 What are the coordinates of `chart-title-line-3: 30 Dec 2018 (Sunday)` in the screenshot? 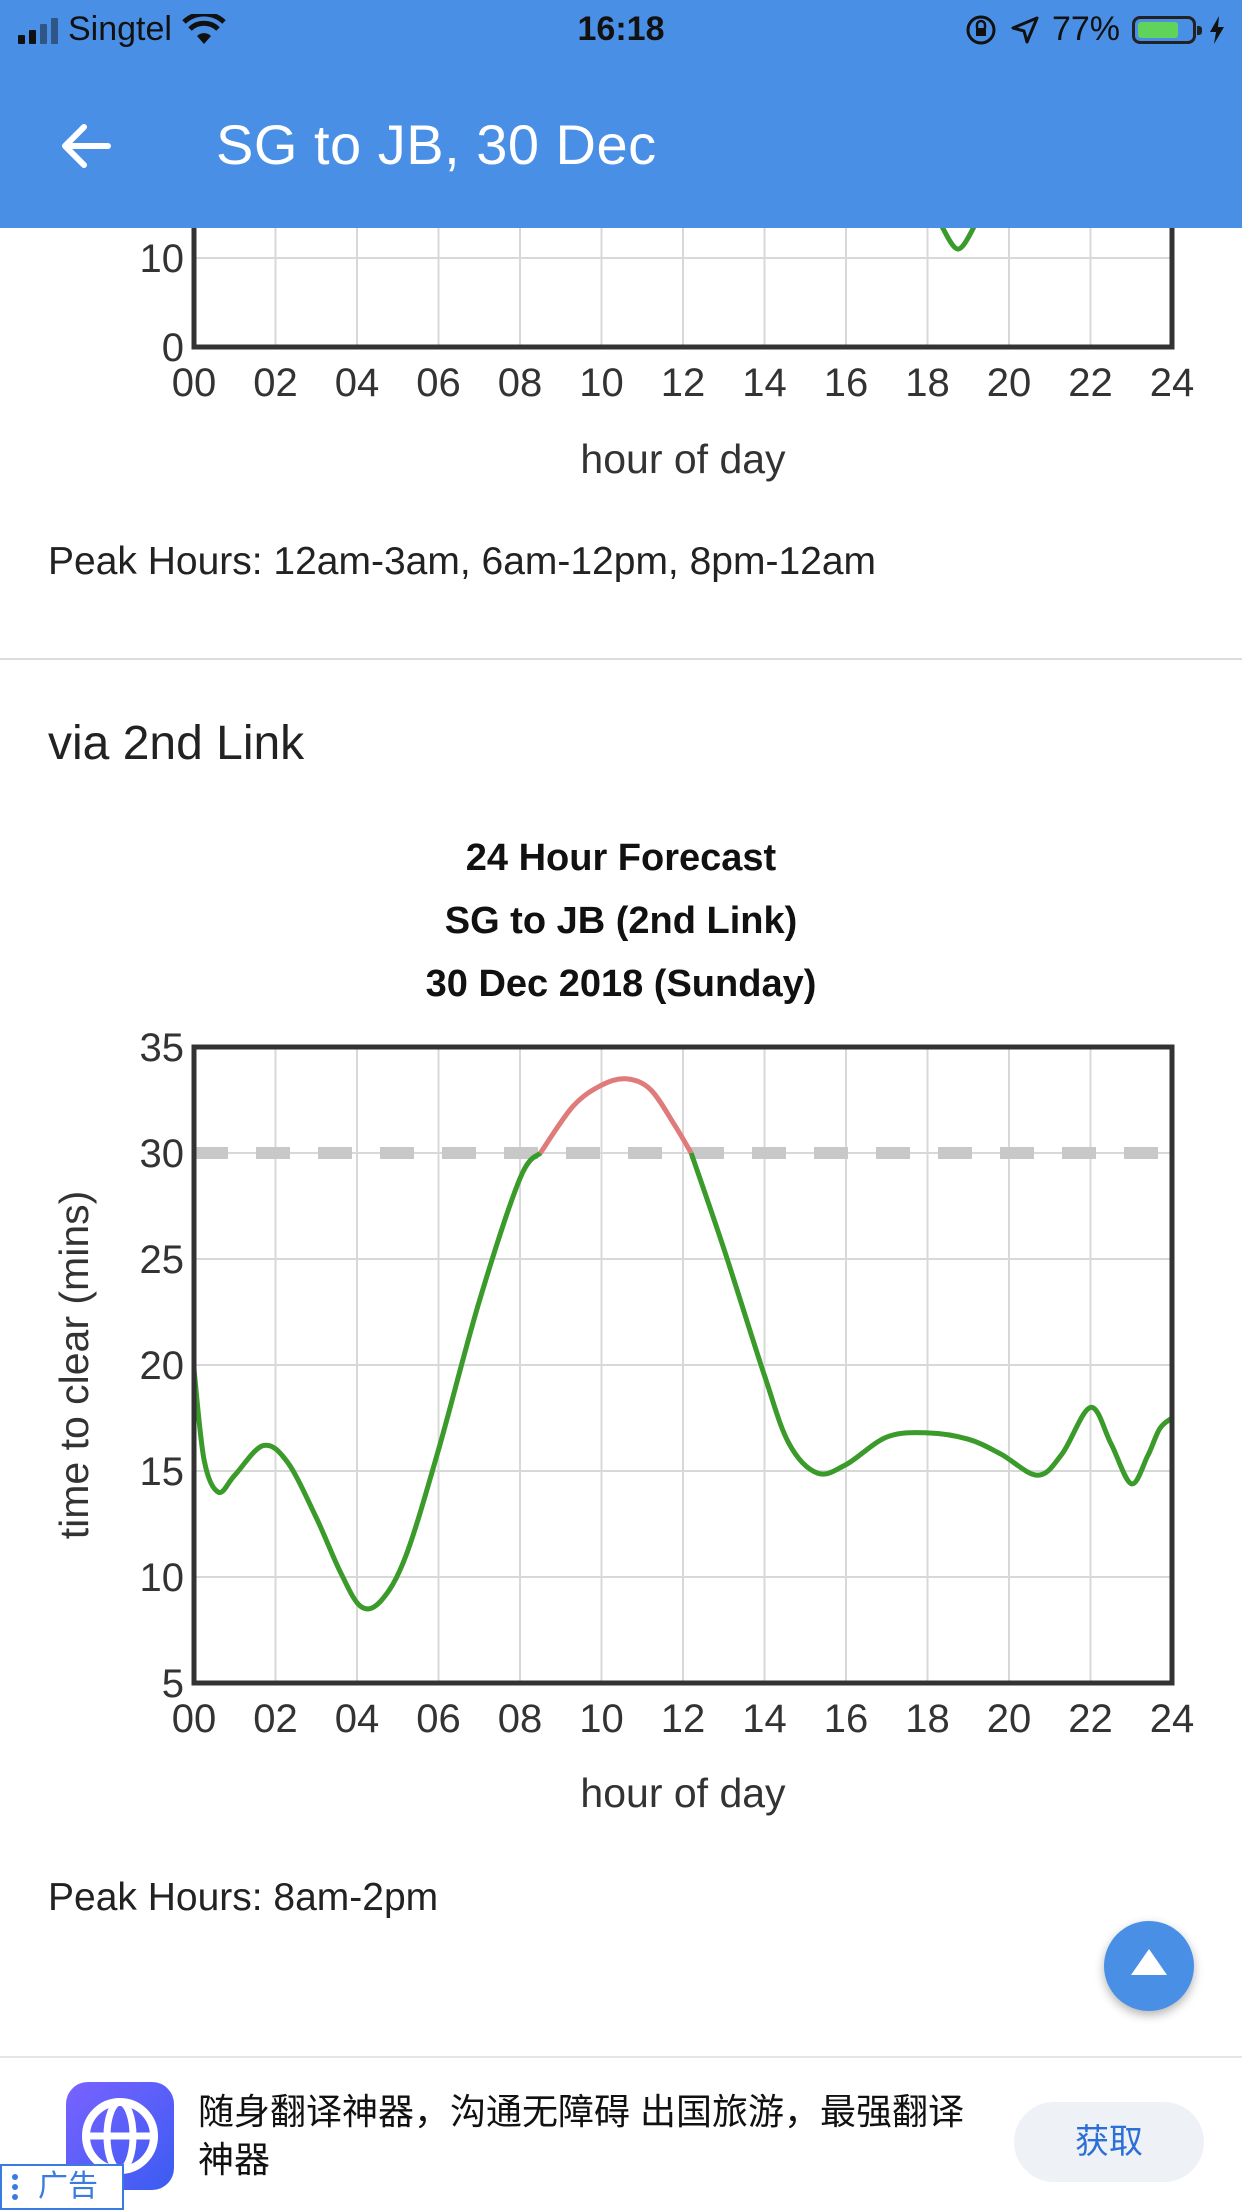 It's located at (621, 984).